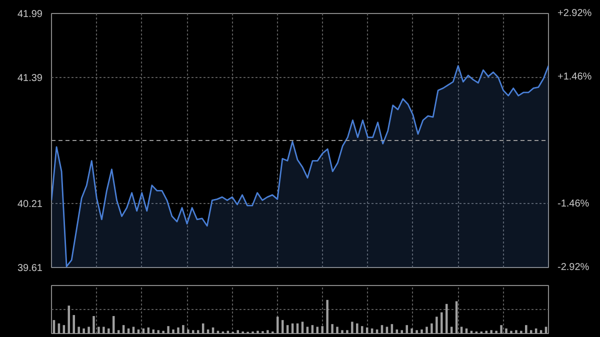  Describe the element at coordinates (575, 13) in the screenshot. I see `y2-tick-label: +2.92%` at that location.